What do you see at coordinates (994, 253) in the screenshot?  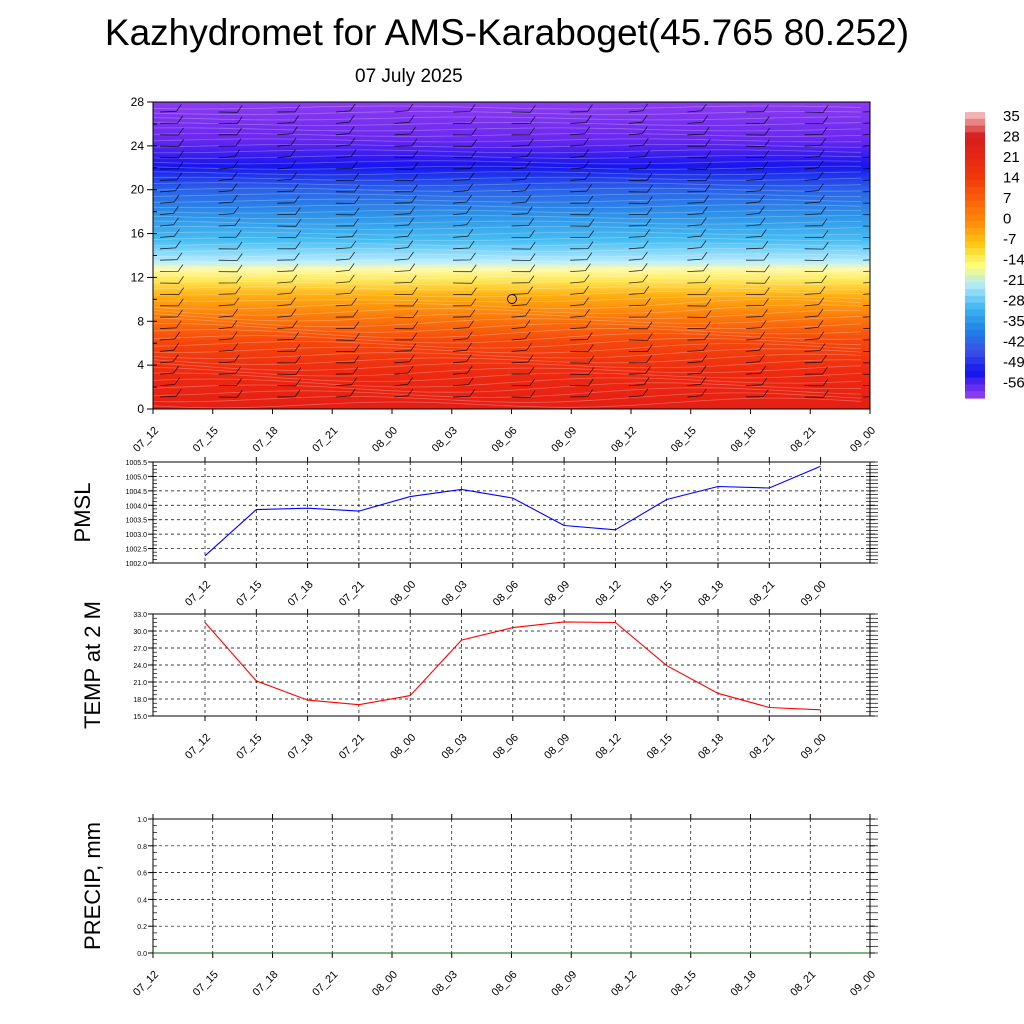 I see `colorbar: 35 28 21 14 7 0 -7 -14 -21 -28 -35 -42 -49 -56` at bounding box center [994, 253].